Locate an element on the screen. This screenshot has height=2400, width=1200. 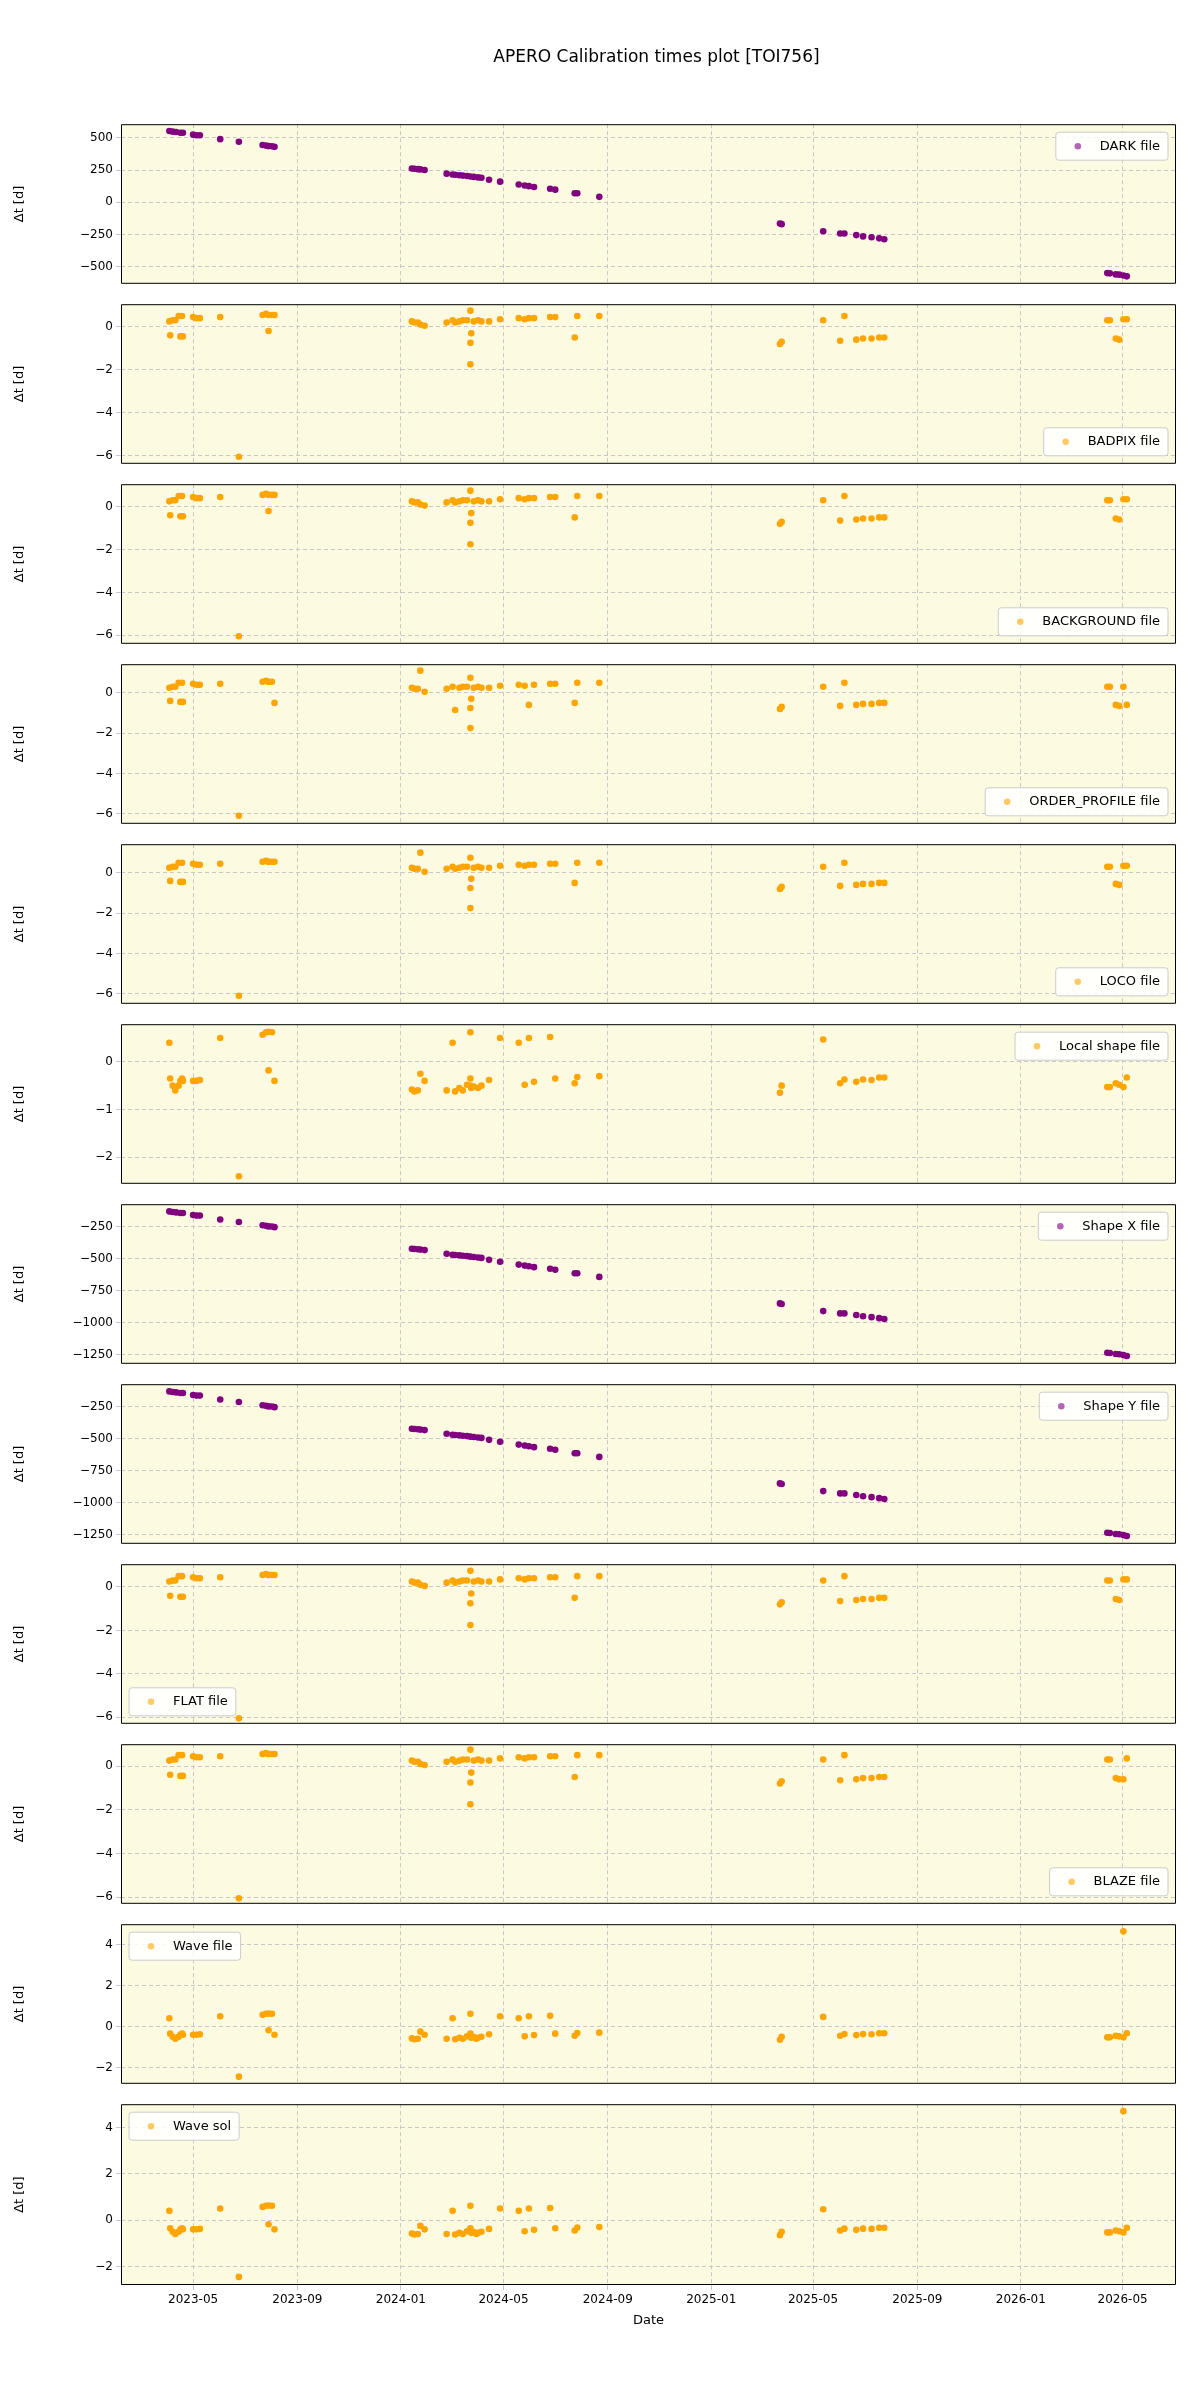
x-tick-label: 2024-01 is located at coordinates (400, 2299).